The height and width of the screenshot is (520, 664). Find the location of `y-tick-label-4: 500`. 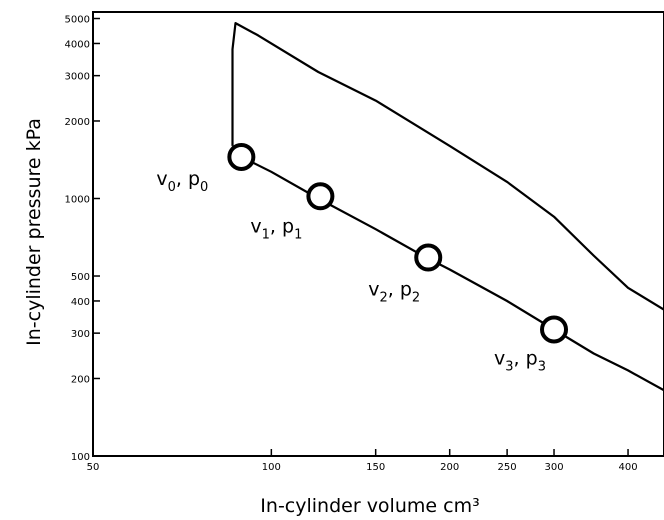

y-tick-label-4: 500 is located at coordinates (80, 277).